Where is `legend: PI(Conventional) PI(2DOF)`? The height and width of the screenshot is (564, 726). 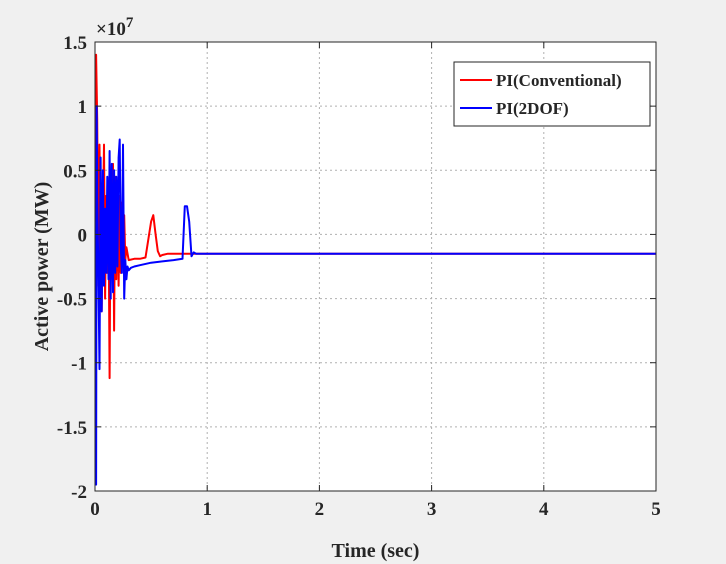
legend: PI(Conventional) PI(2DOF) is located at coordinates (552, 94).